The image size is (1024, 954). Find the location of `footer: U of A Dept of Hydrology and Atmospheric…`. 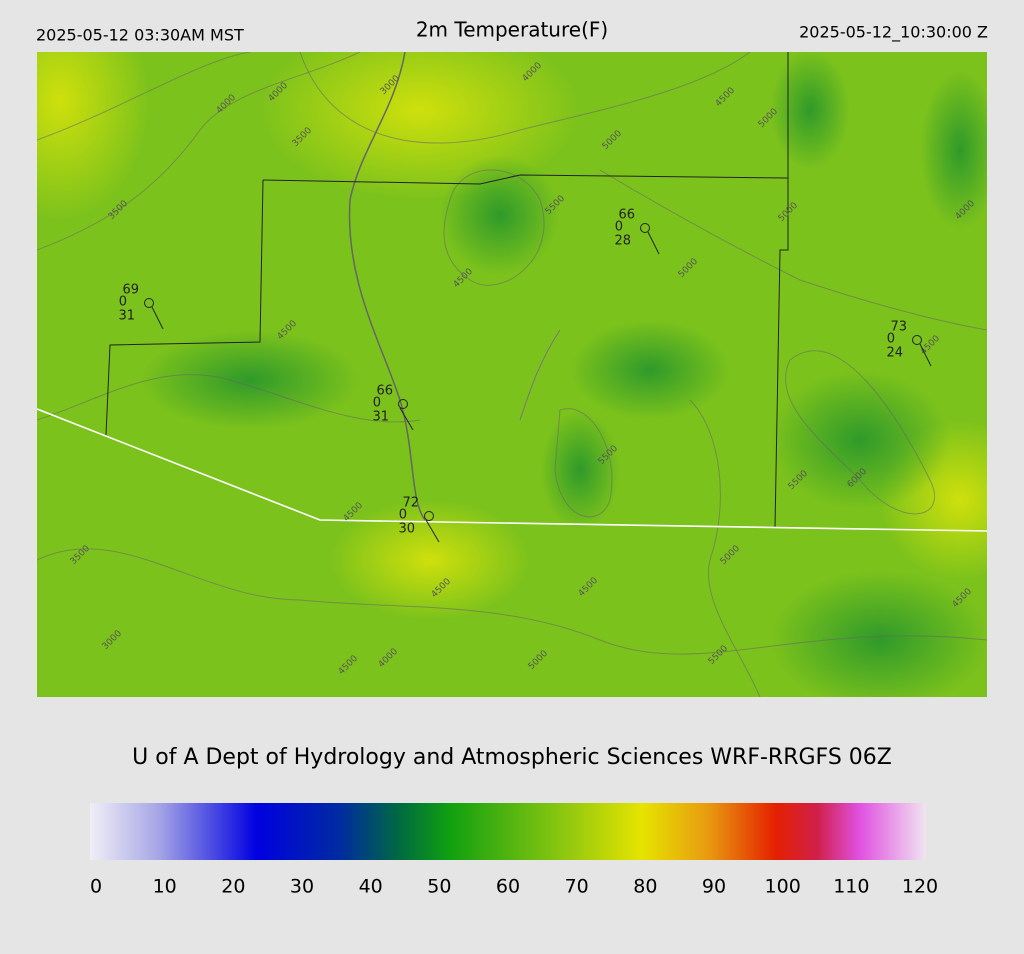

footer: U of A Dept of Hydrology and Atmospheric… is located at coordinates (512, 757).